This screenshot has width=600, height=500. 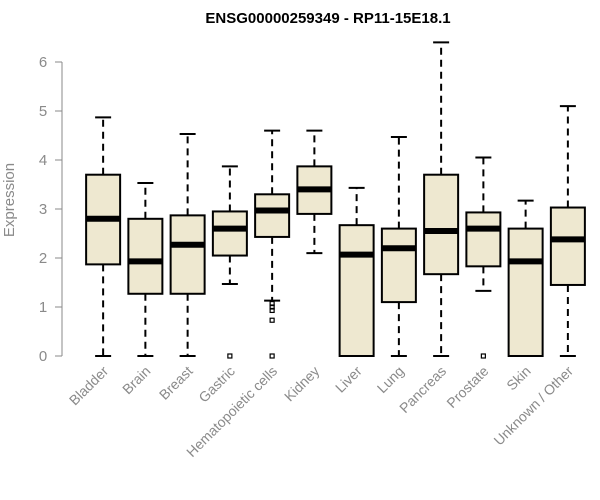 I want to click on box-pancreas, so click(x=441, y=199).